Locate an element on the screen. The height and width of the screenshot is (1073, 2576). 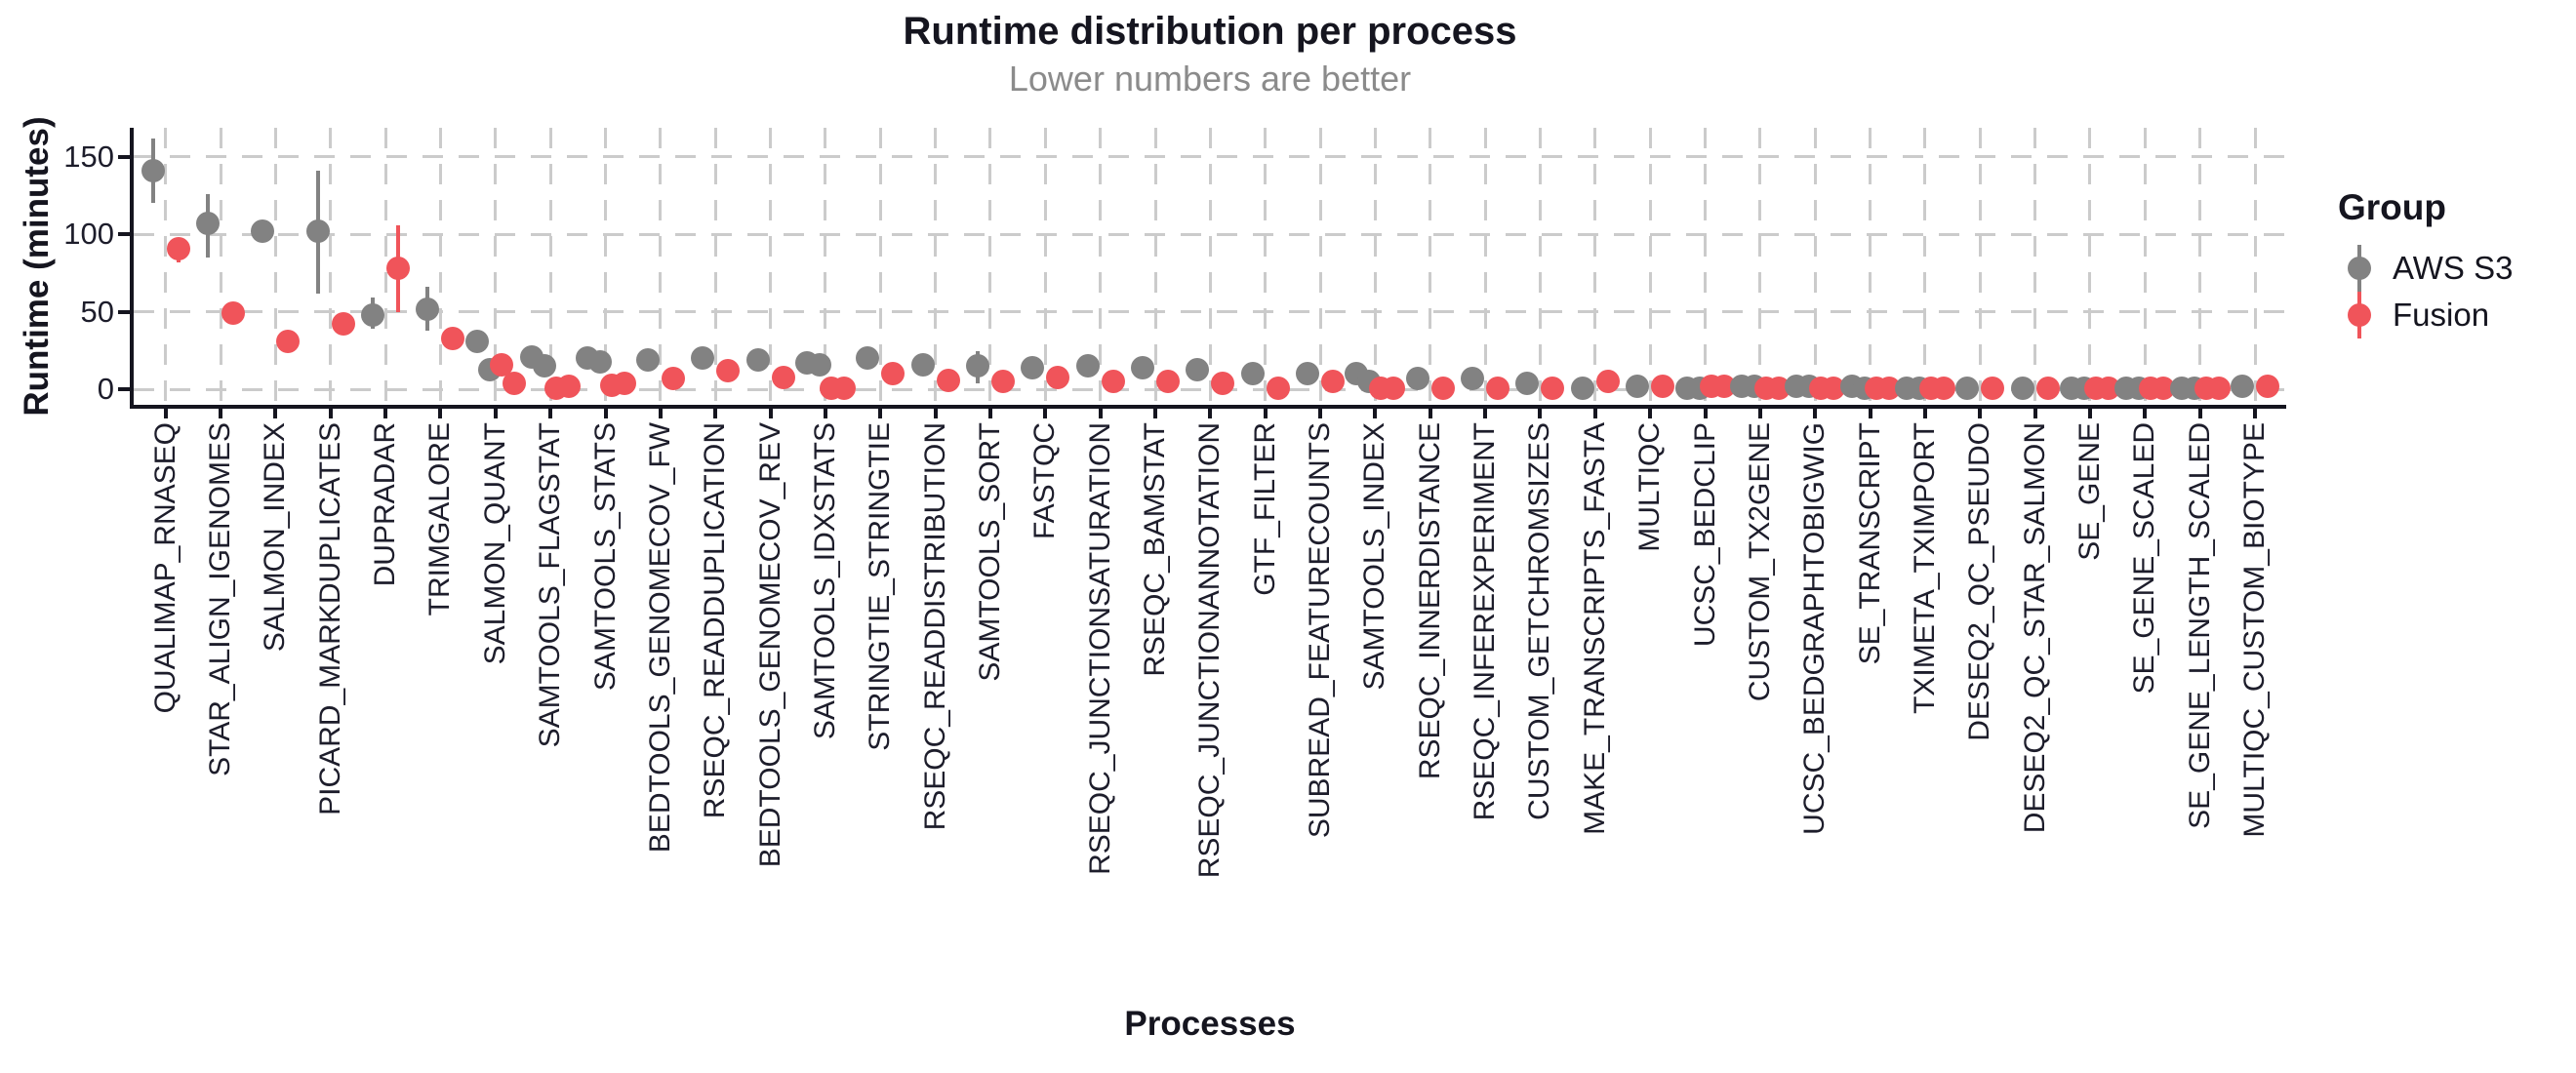
x-tick-label: GTF_FILTER is located at coordinates (1264, 509).